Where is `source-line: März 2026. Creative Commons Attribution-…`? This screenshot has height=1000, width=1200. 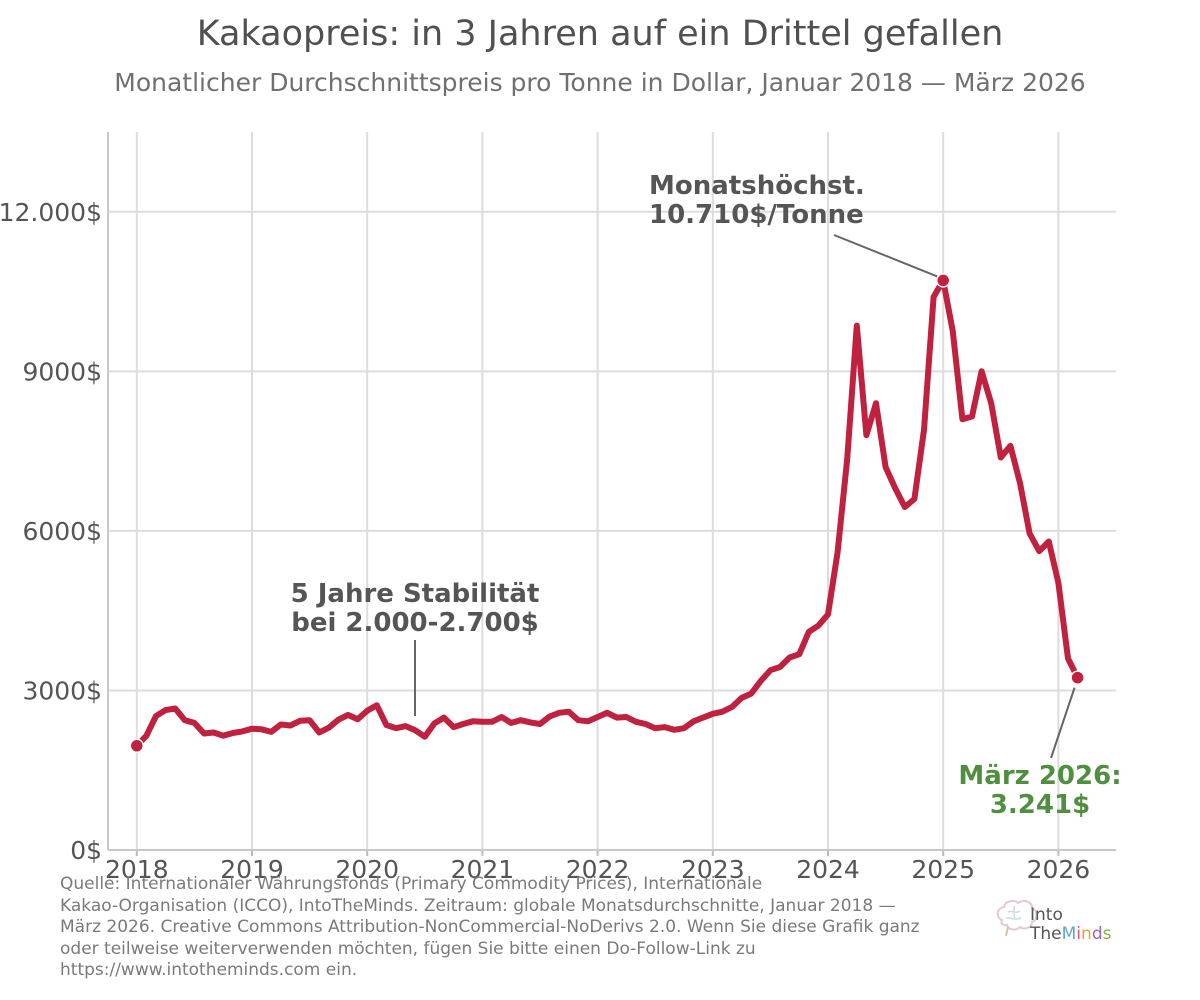
source-line: März 2026. Creative Commons Attribution-… is located at coordinates (490, 927).